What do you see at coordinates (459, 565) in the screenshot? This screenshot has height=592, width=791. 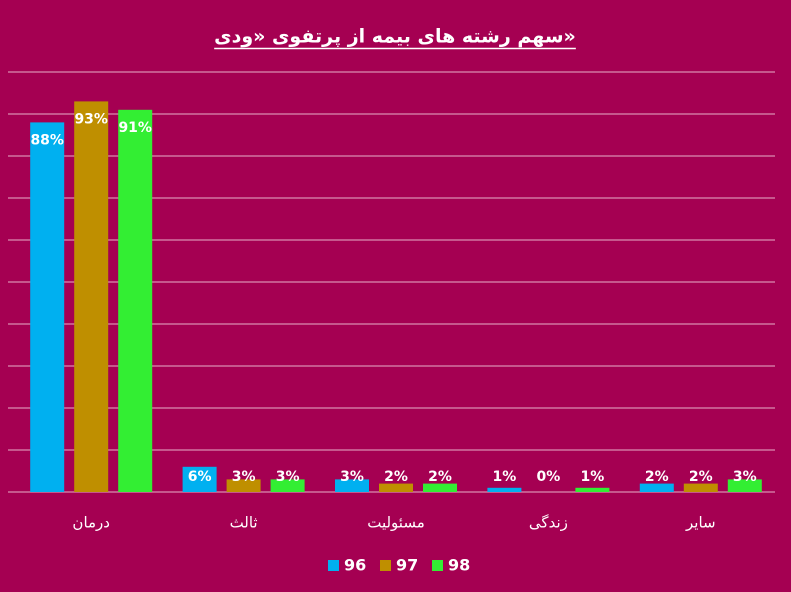 I see `legend-label: 98` at bounding box center [459, 565].